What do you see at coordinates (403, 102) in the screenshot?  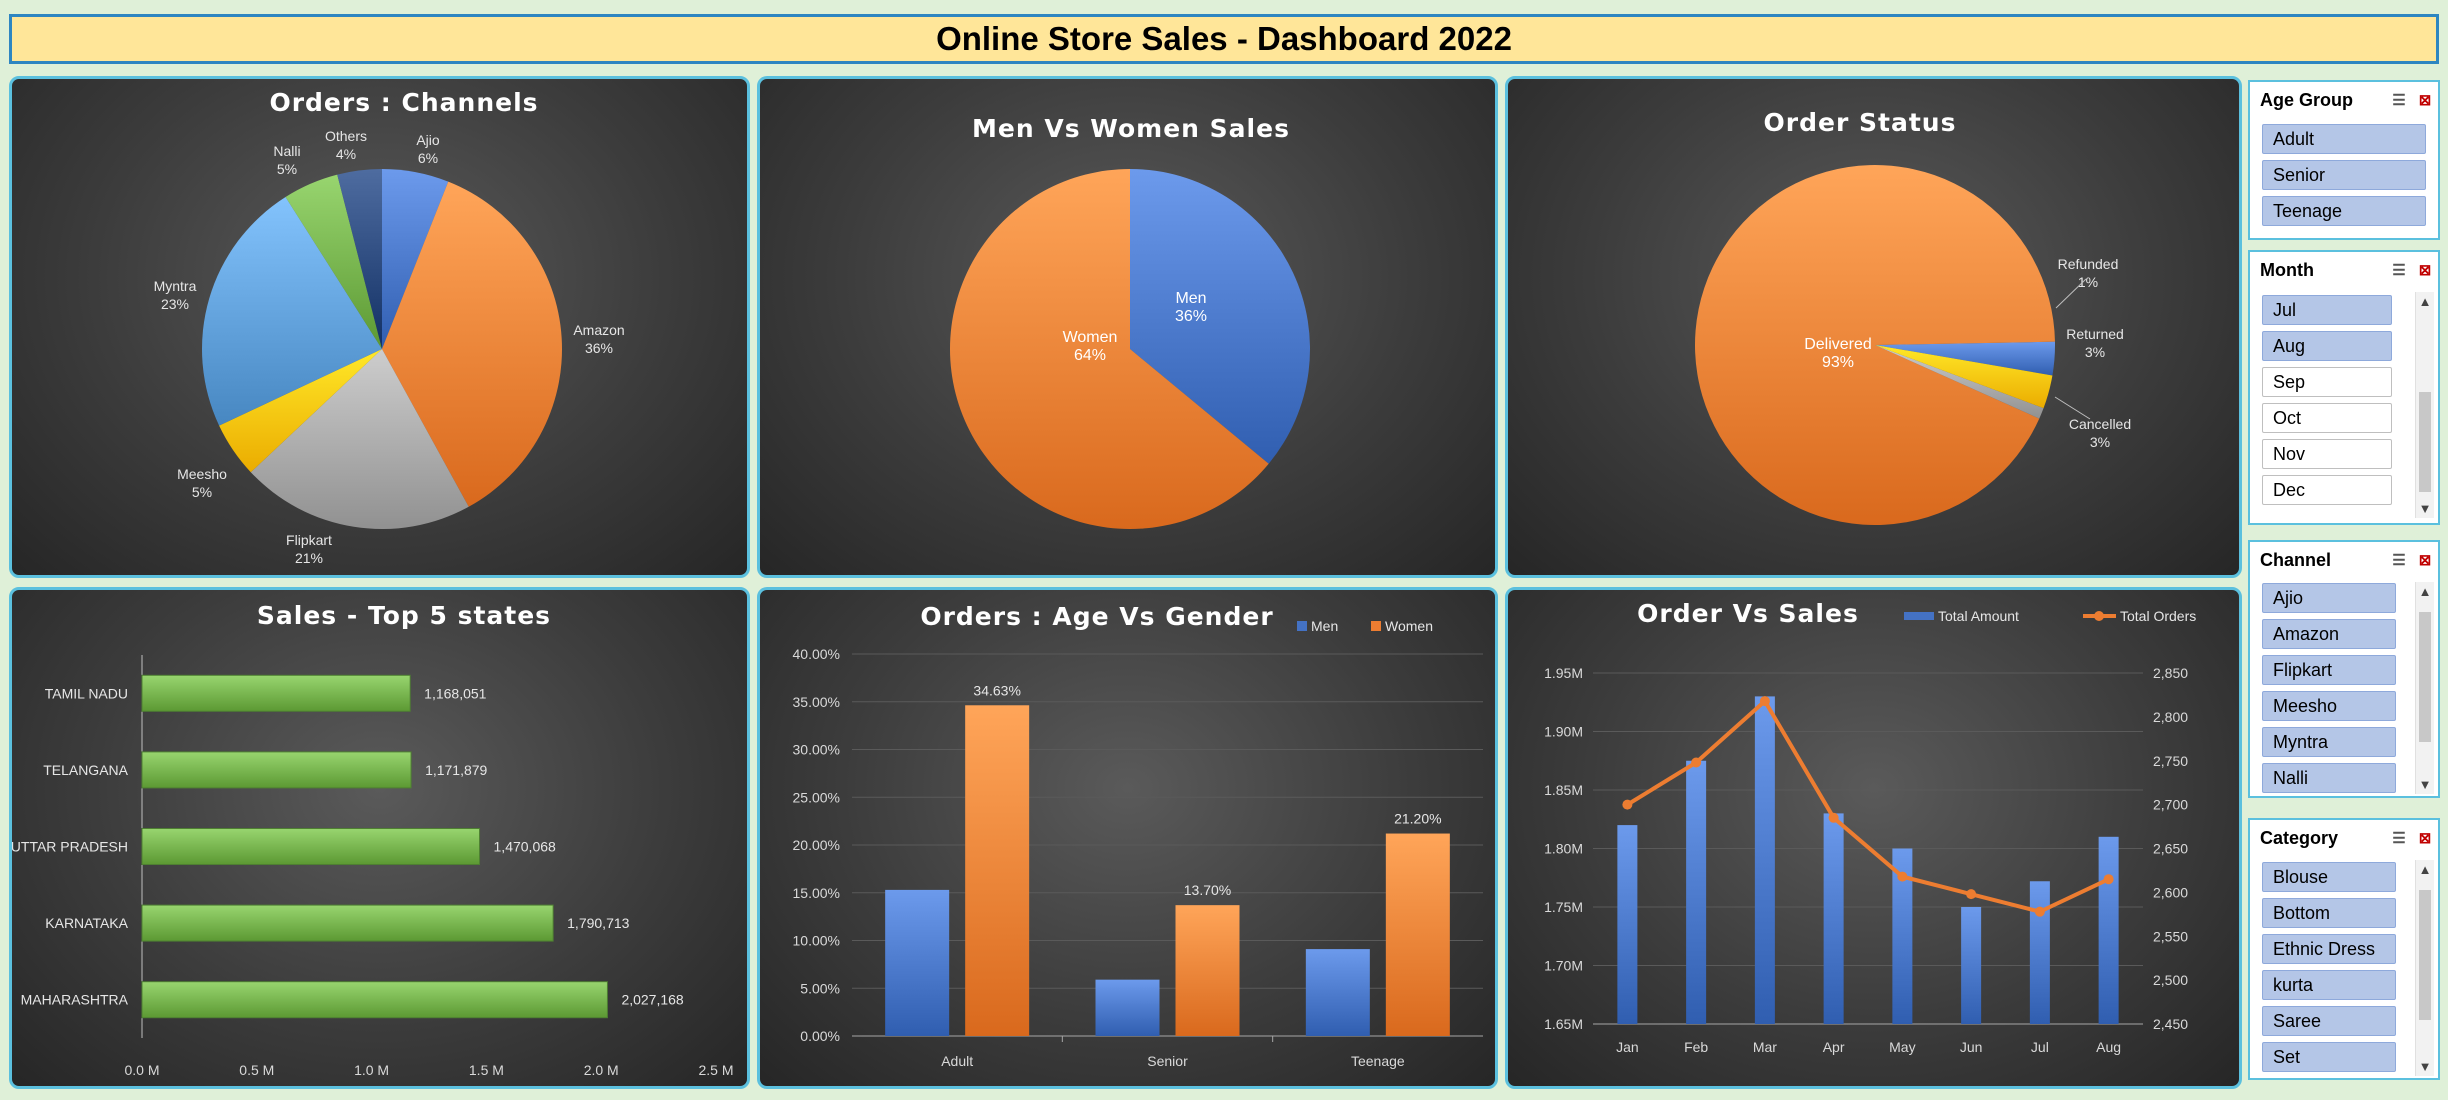 I see `chart-title: Orders : Channels` at bounding box center [403, 102].